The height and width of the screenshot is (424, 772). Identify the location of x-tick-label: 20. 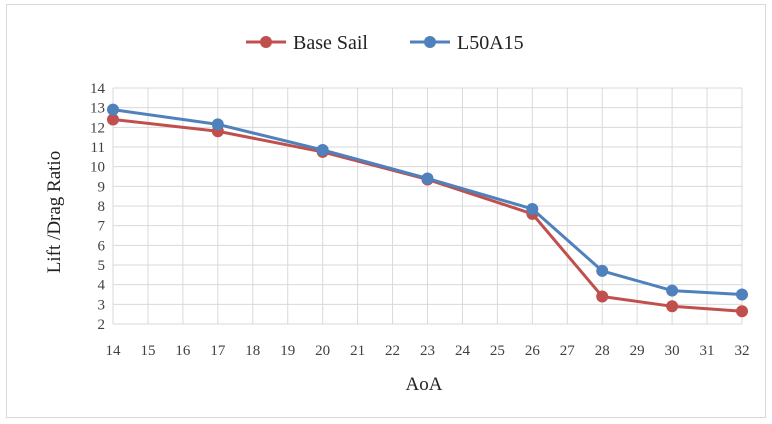
(322, 351).